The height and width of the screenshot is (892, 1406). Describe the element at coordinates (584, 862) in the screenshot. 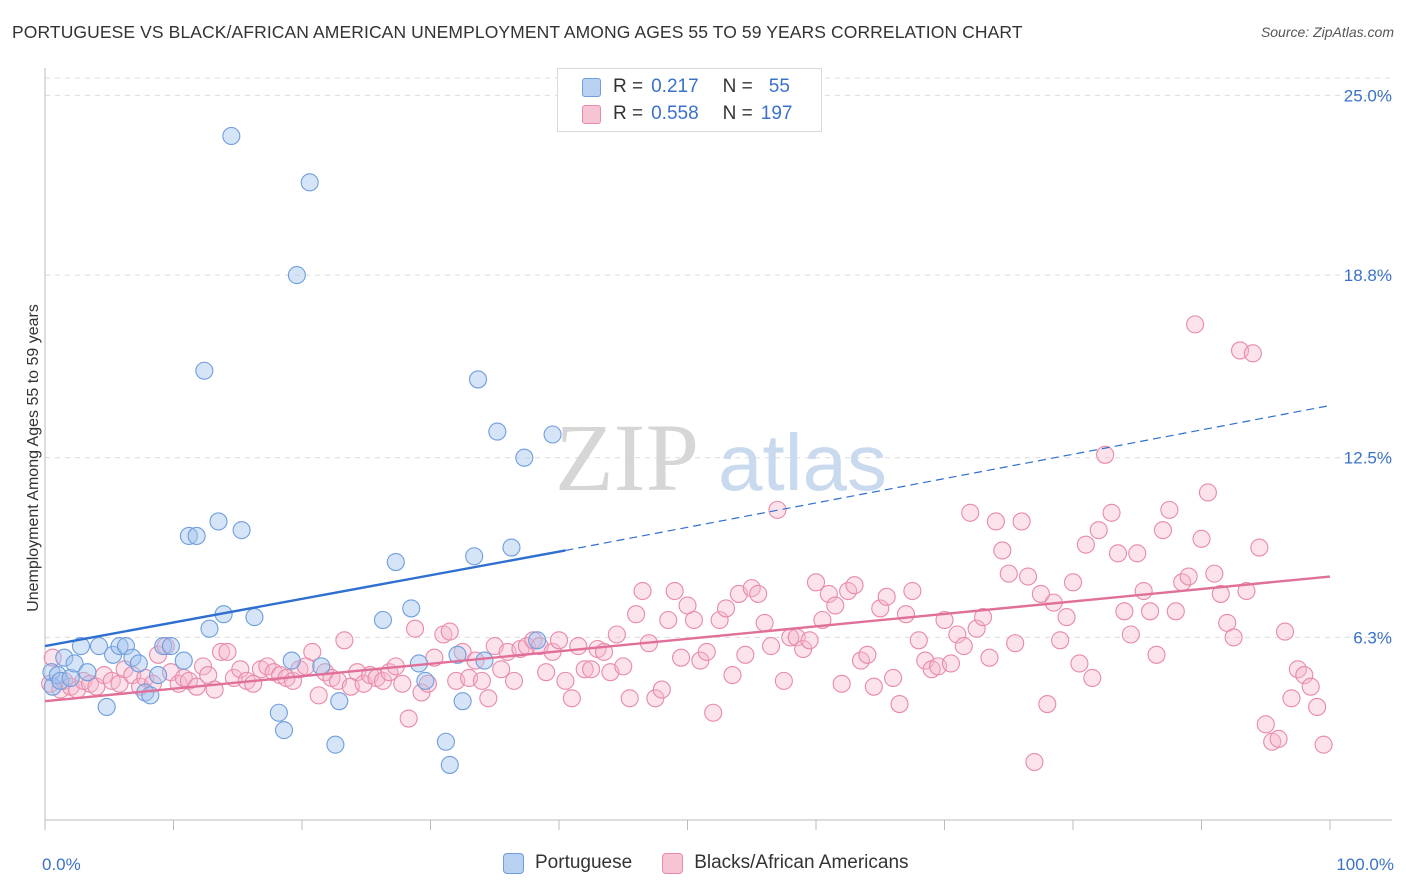

I see `bottom-legend-label-portuguese: Portuguese` at that location.